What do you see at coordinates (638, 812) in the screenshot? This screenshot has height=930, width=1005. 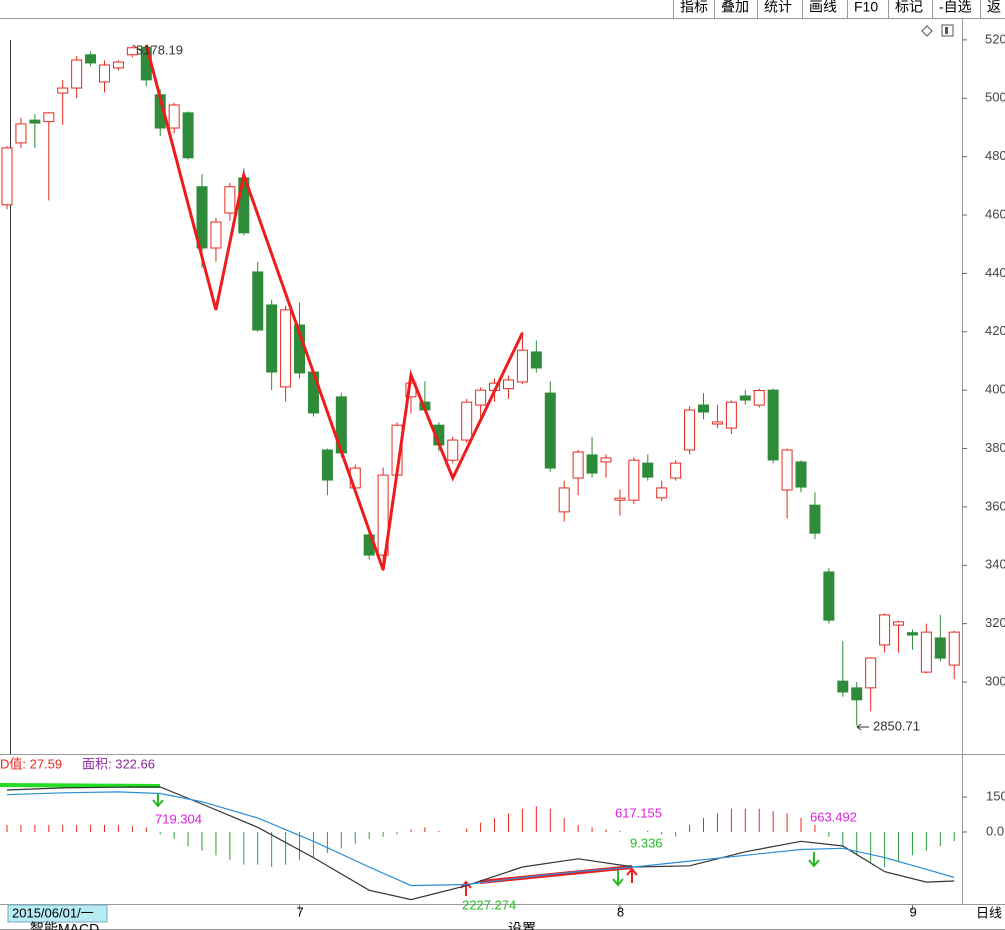 I see `macd-annotation: 617.155` at bounding box center [638, 812].